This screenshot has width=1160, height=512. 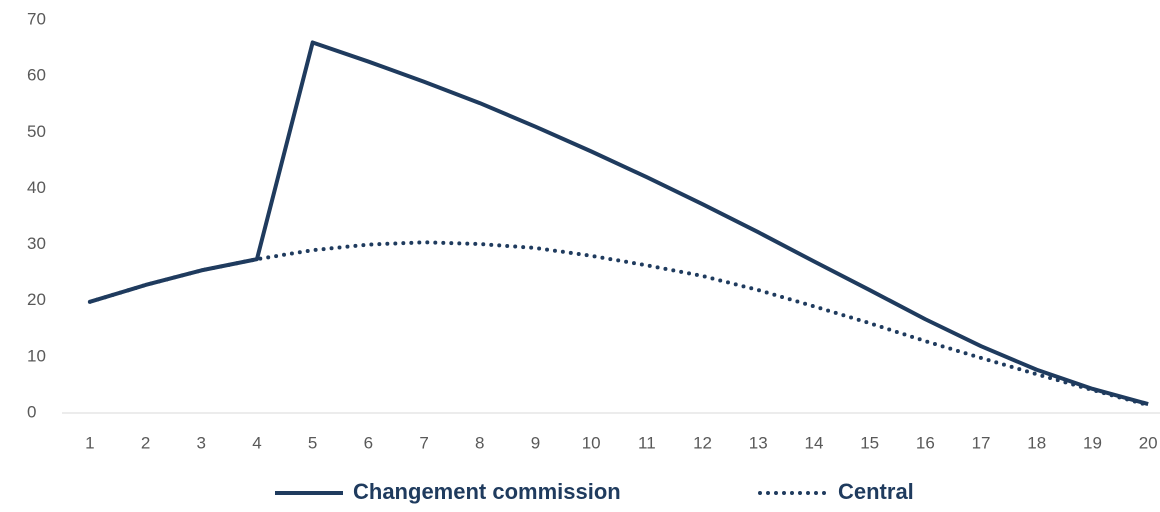 What do you see at coordinates (813, 442) in the screenshot?
I see `x-tick-label: 14` at bounding box center [813, 442].